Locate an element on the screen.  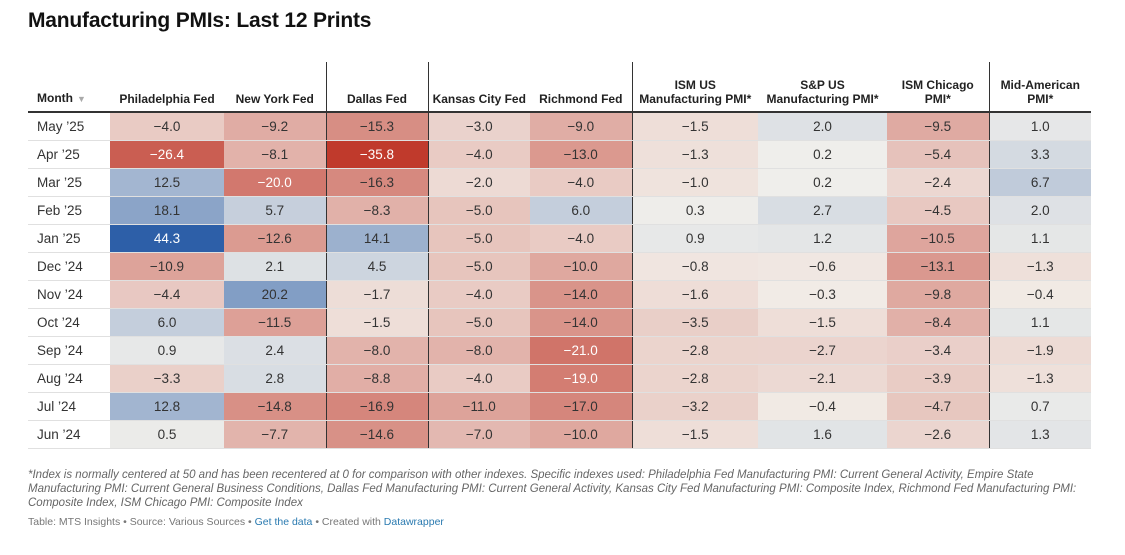
value-cell: −4.4 is located at coordinates (167, 294).